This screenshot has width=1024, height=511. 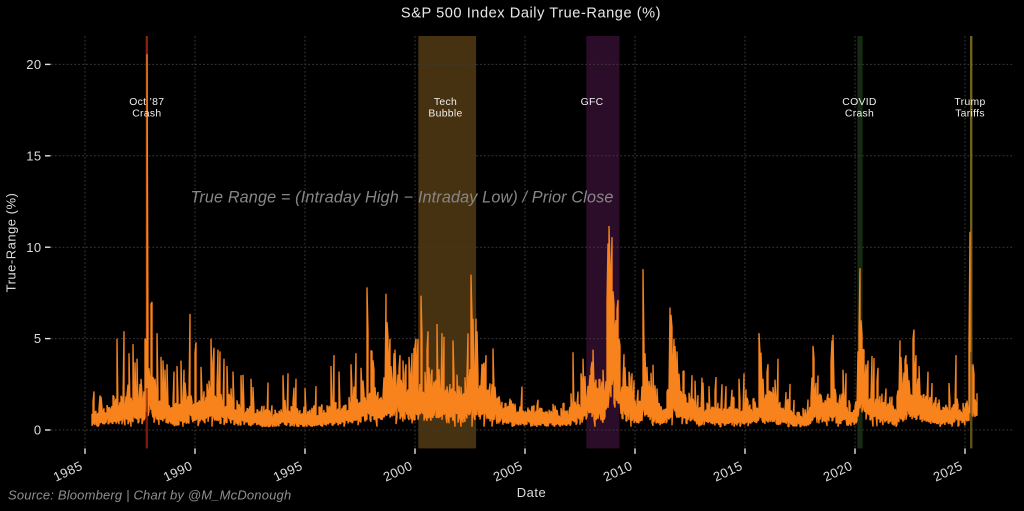 I want to click on svg-text: 10, so click(x=33, y=247).